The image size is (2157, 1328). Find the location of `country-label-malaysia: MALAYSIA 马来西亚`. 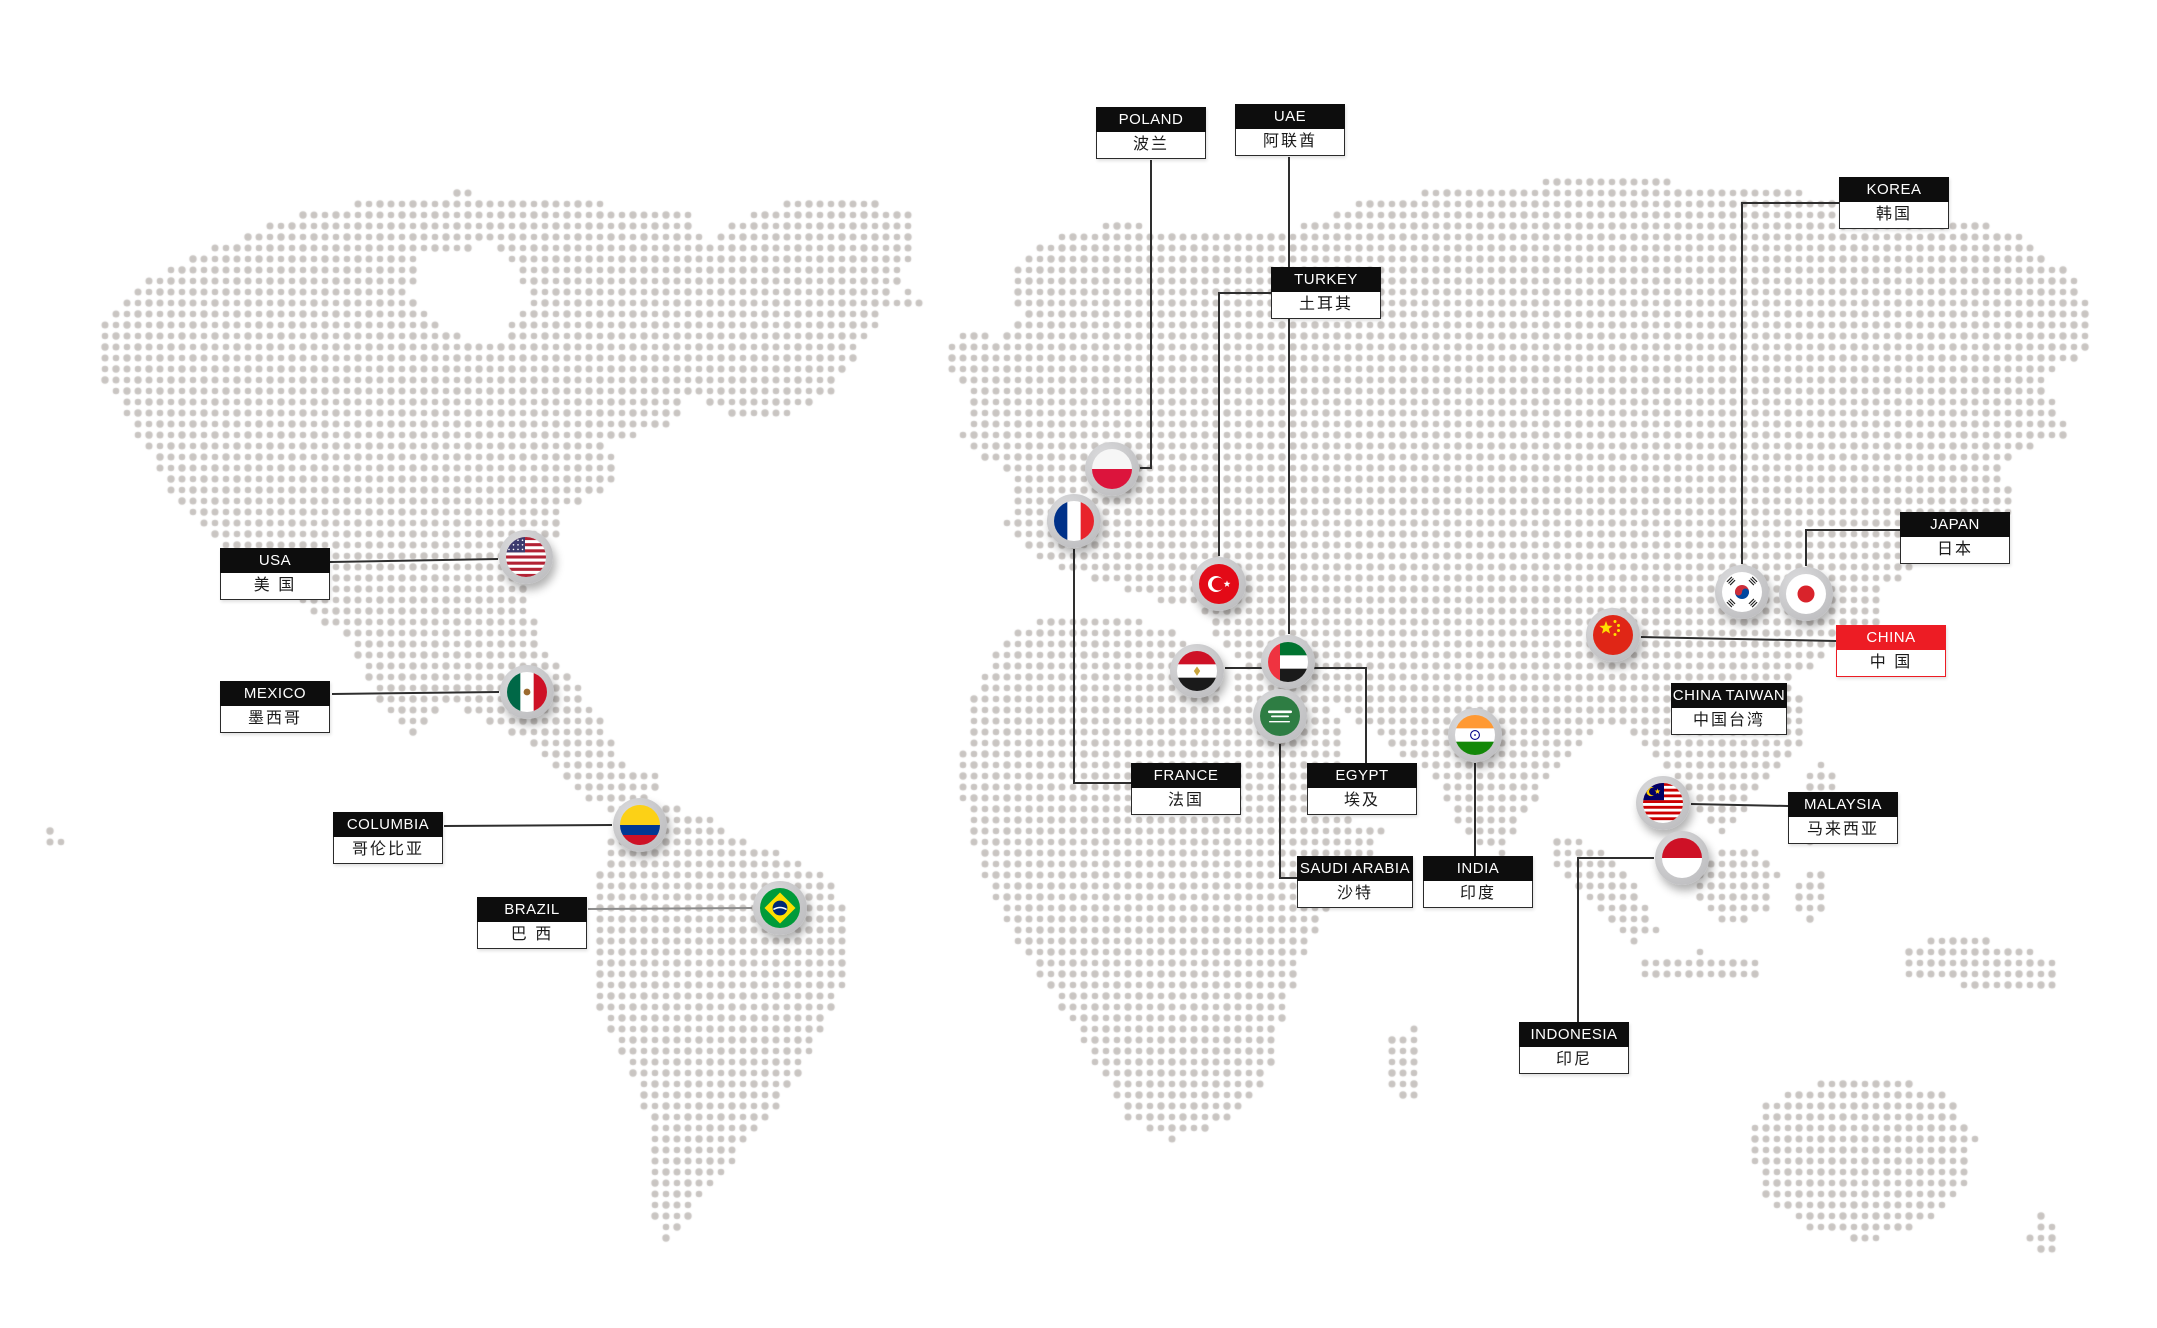

country-label-malaysia: MALAYSIA 马来西亚 is located at coordinates (1843, 818).